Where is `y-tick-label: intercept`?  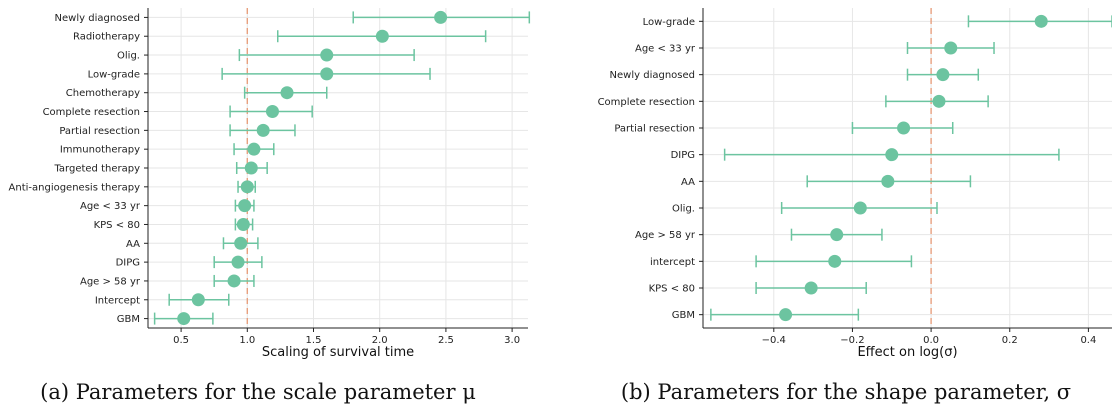 y-tick-label: intercept is located at coordinates (672, 262).